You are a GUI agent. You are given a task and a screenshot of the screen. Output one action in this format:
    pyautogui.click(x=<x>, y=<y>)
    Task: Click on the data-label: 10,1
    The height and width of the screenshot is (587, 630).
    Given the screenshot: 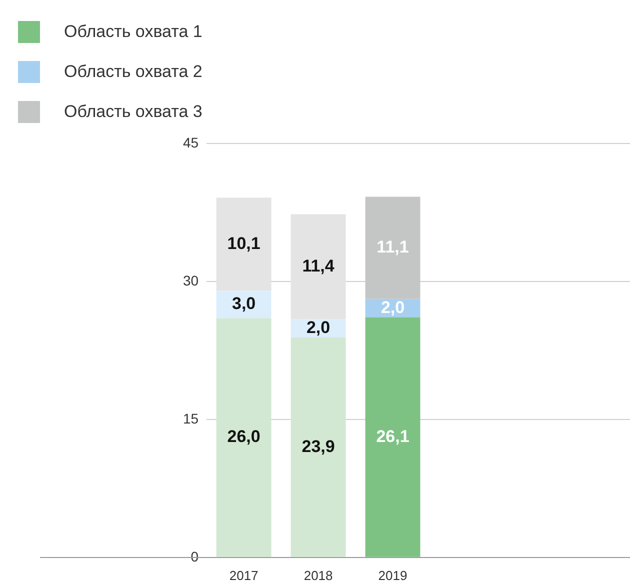 What is the action you would take?
    pyautogui.click(x=243, y=243)
    